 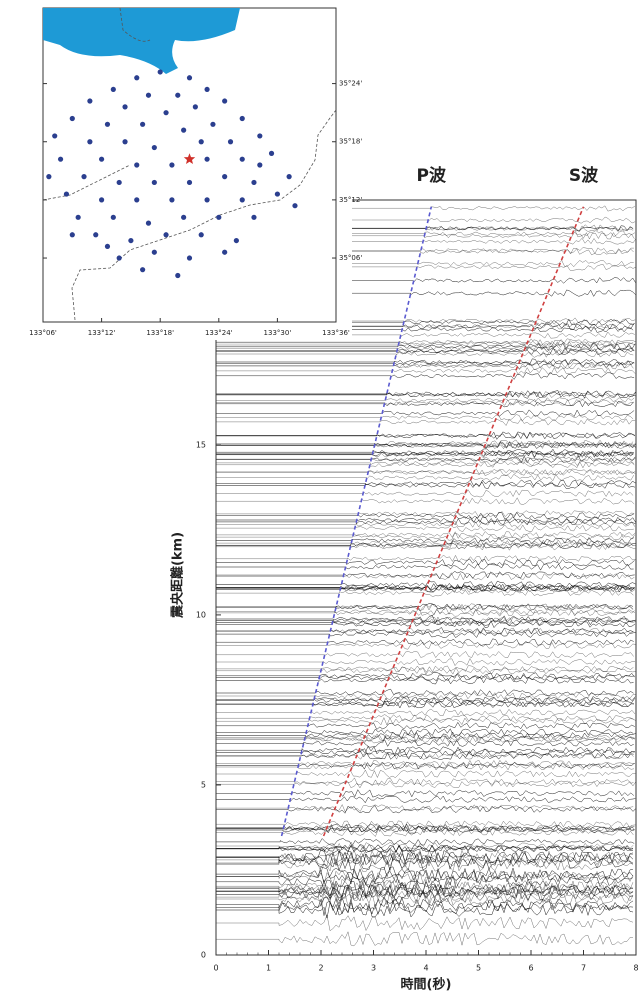 I want to click on x-tick-label: 6, so click(x=530, y=968).